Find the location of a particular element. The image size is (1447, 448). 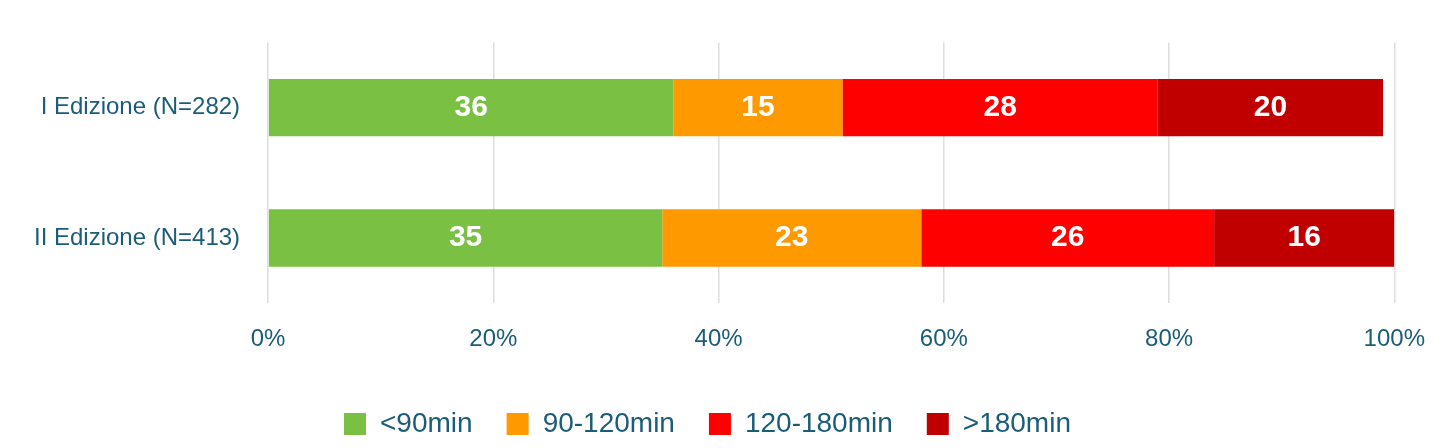

x-tick-label: 0% is located at coordinates (268, 338).